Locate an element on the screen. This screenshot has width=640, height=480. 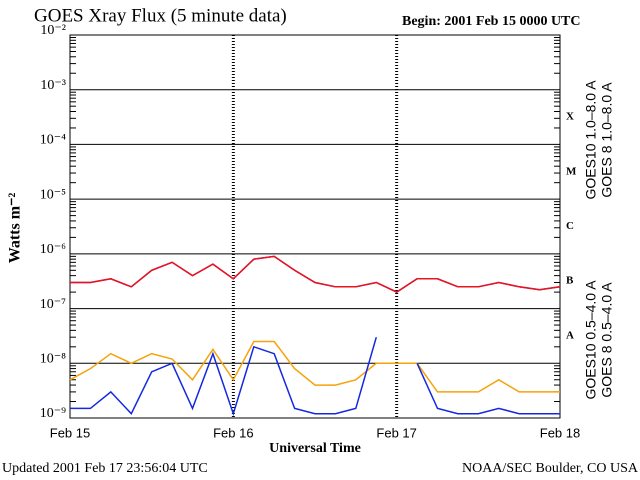
y-tick-label: 10⁻² is located at coordinates (53, 30).